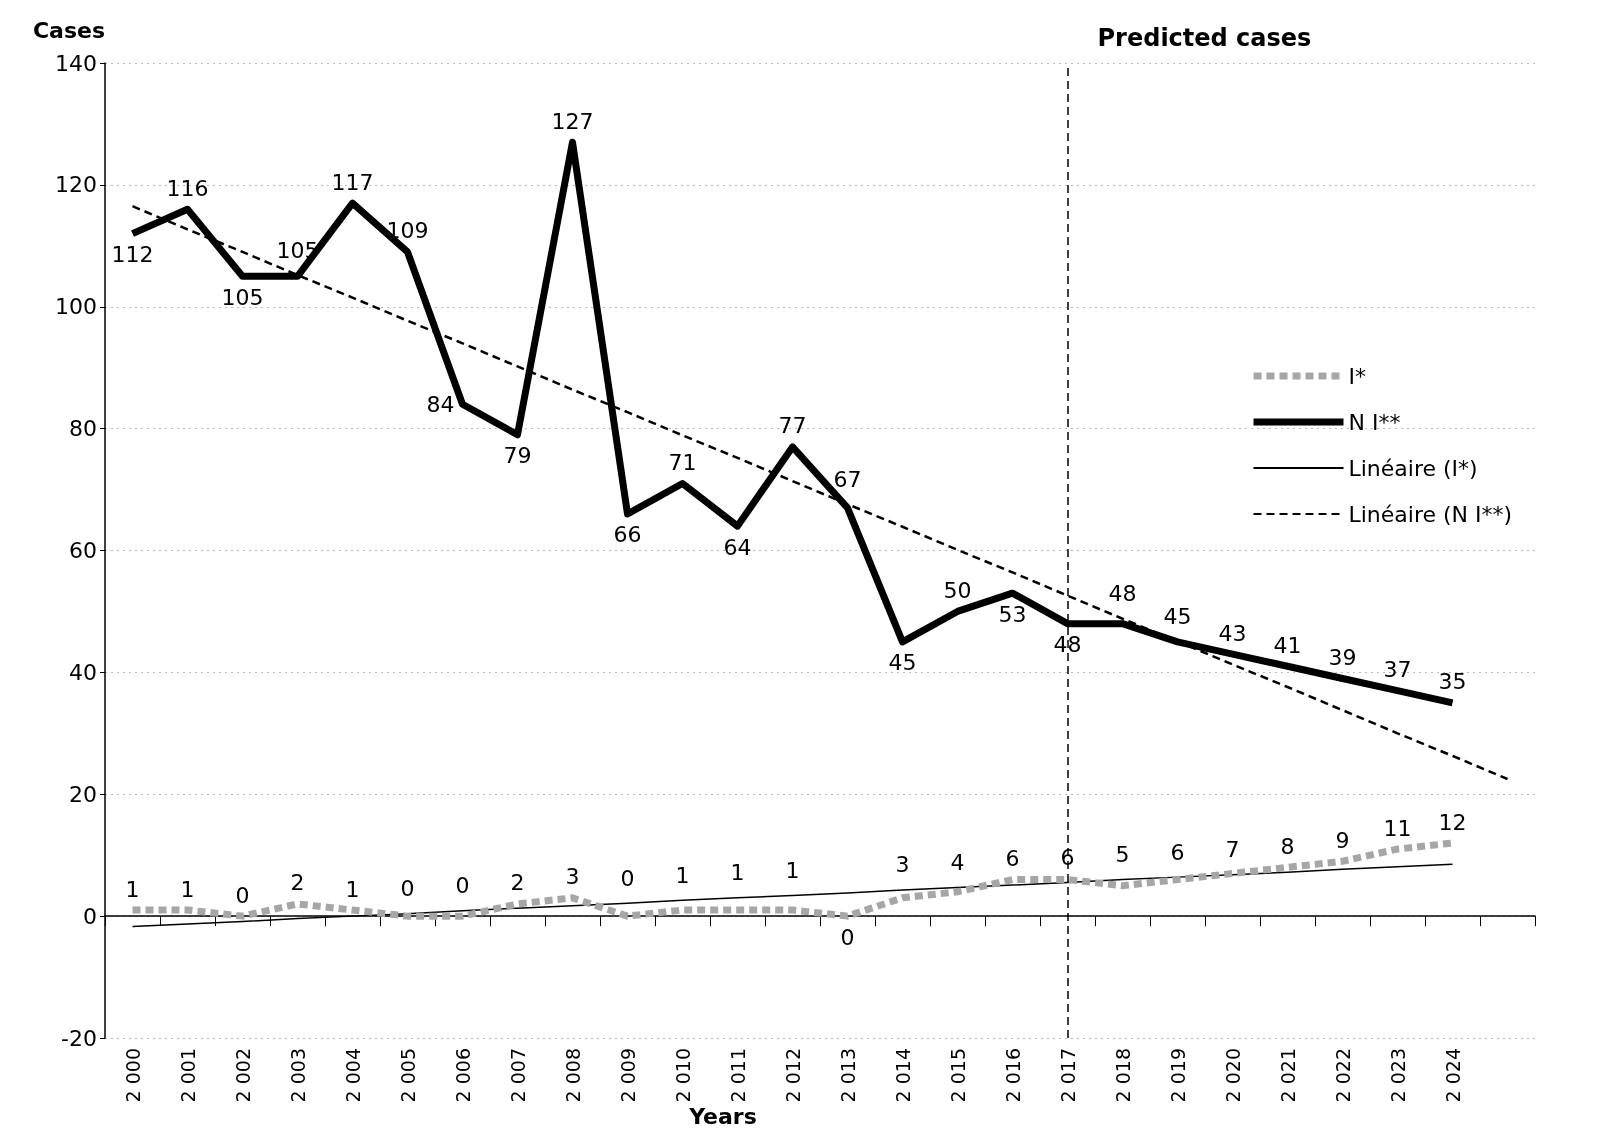 This screenshot has height=1138, width=1608. Describe the element at coordinates (462, 1075) in the screenshot. I see `x-tick-label: 2 006` at that location.